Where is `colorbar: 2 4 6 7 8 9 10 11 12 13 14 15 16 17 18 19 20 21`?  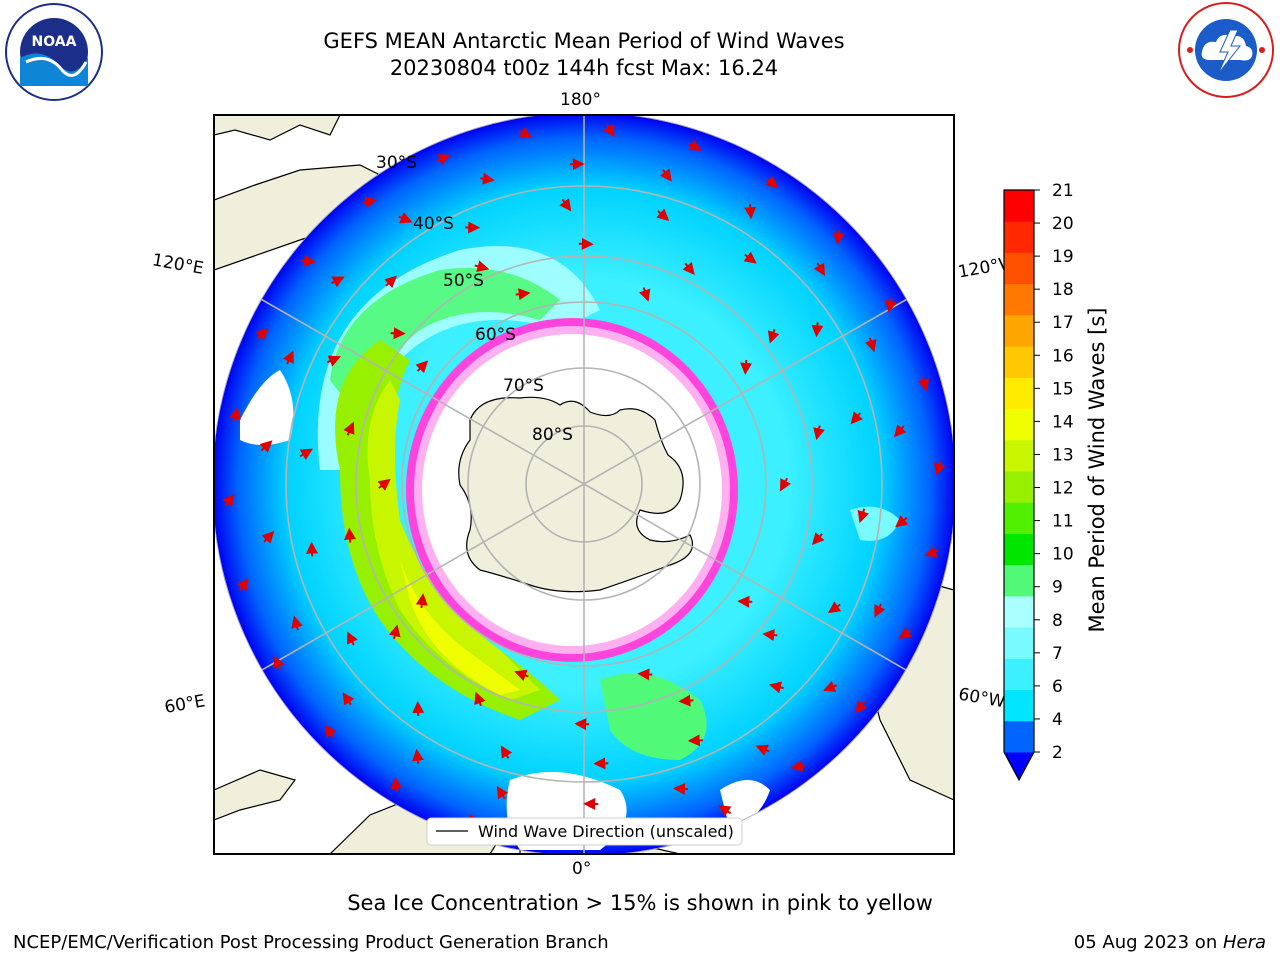 colorbar: 2 4 6 7 8 9 10 11 12 13 14 15 16 17 18 19 20 21 is located at coordinates (1038, 481).